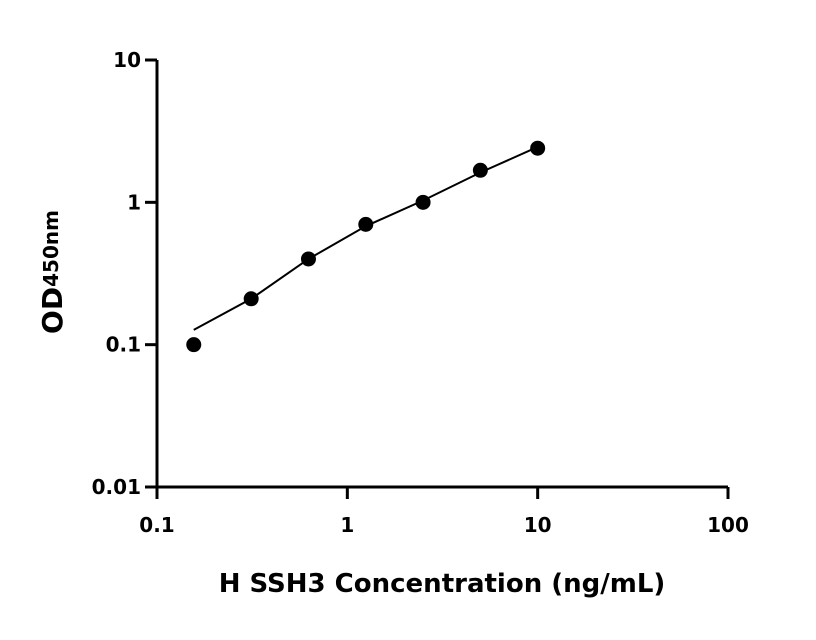 The width and height of the screenshot is (816, 640). What do you see at coordinates (116, 487) in the screenshot?
I see `y-tick-label: 0.01` at bounding box center [116, 487].